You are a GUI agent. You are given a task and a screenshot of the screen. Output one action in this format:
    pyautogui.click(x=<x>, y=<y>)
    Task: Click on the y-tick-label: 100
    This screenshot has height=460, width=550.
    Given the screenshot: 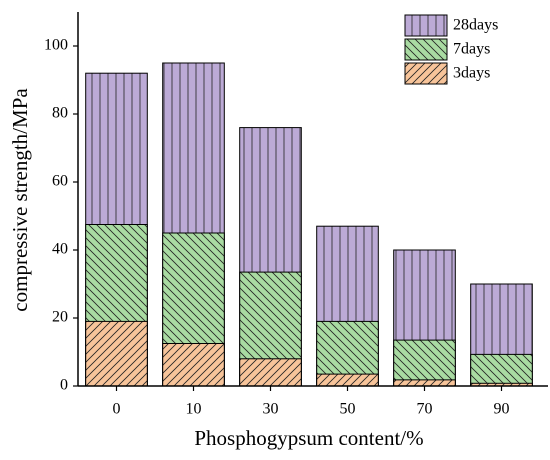 What is the action you would take?
    pyautogui.click(x=56, y=45)
    